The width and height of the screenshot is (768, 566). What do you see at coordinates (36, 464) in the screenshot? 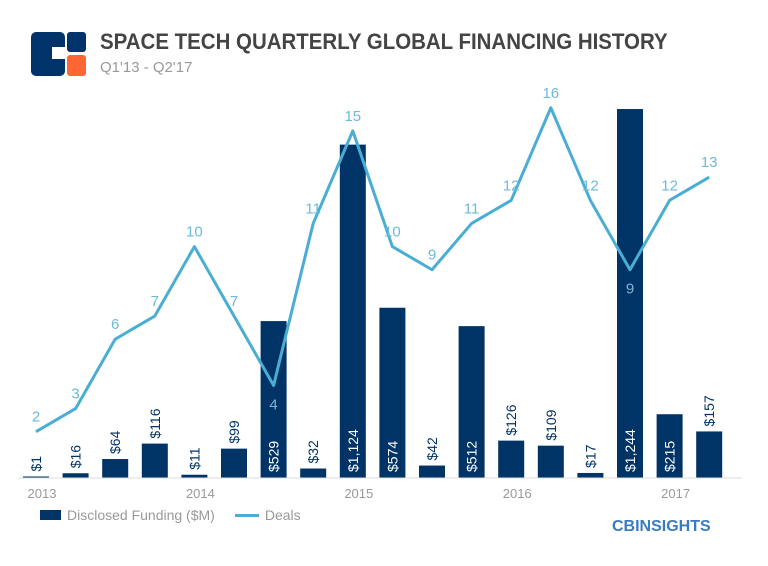
I see `funding-label: $1` at bounding box center [36, 464].